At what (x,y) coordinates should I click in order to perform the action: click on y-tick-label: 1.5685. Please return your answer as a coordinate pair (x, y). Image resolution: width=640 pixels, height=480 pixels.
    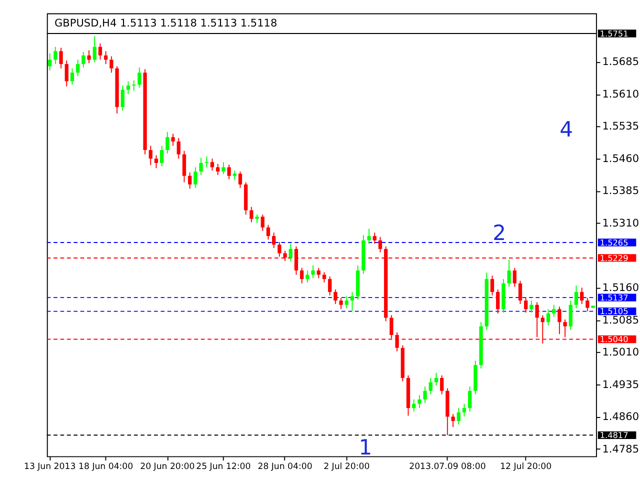
    Looking at the image, I should click on (621, 62).